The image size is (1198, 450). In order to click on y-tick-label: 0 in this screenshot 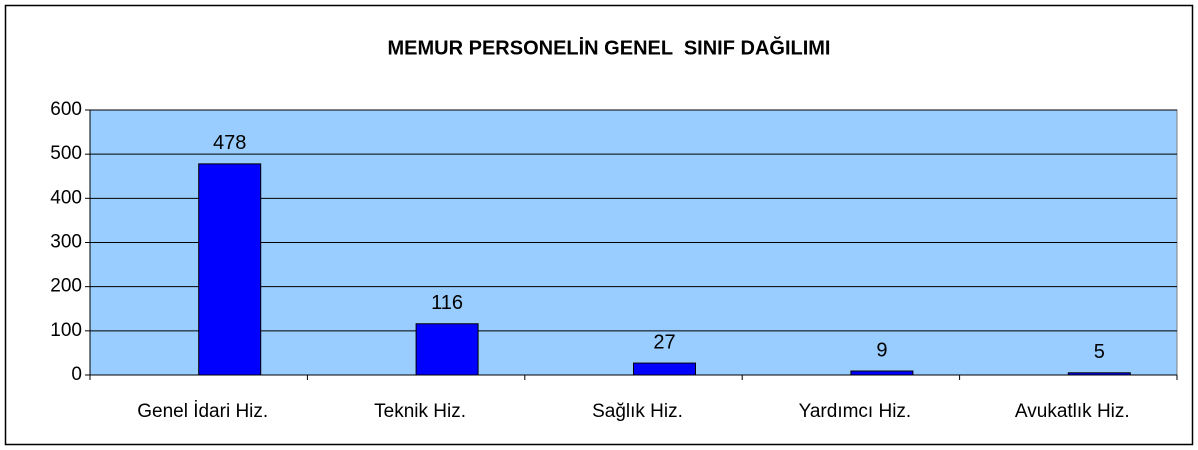, I will do `click(76, 374)`.